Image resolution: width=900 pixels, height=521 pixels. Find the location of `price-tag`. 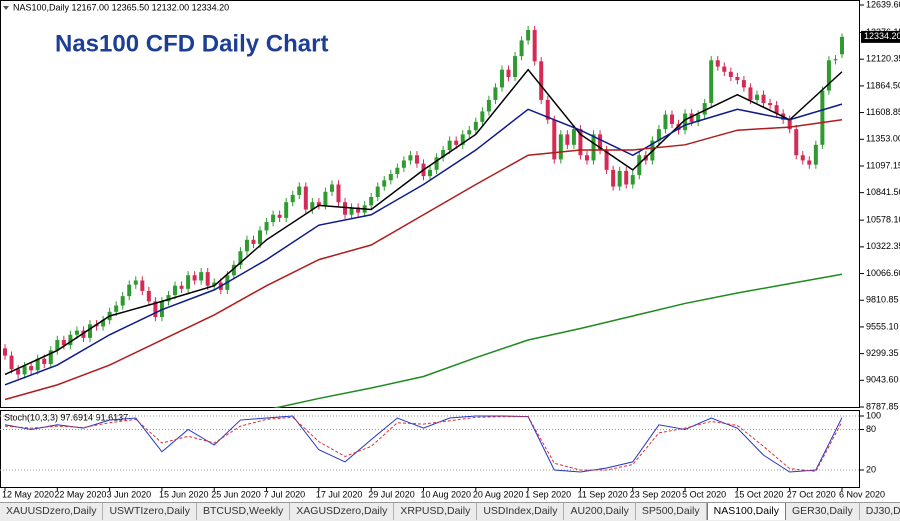

price-tag is located at coordinates (880, 36).